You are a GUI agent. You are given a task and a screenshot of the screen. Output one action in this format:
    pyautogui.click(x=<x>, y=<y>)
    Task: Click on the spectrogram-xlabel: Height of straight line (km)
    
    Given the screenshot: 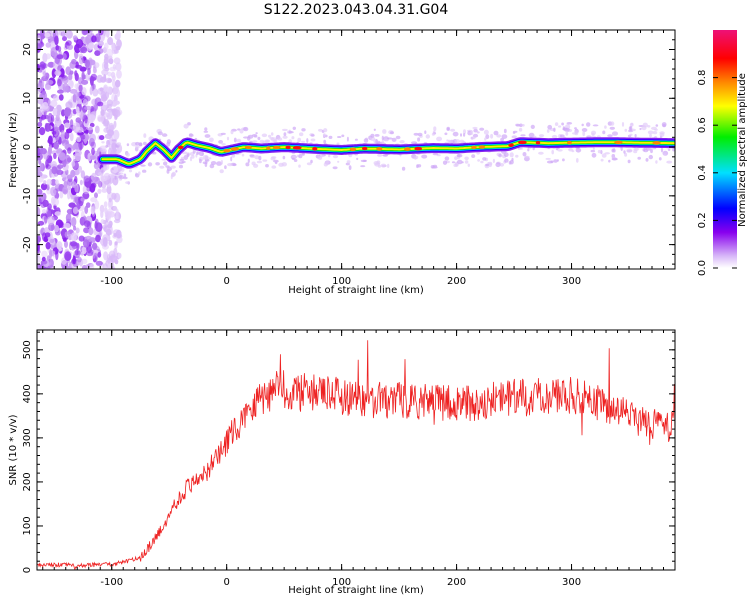 What is the action you would take?
    pyautogui.click(x=356, y=290)
    